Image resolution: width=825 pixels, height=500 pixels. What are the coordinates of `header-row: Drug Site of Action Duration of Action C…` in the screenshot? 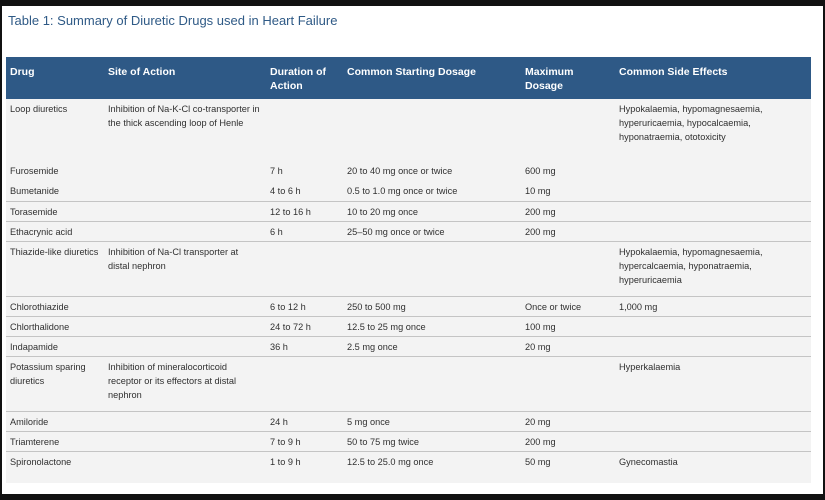 It's located at (408, 78).